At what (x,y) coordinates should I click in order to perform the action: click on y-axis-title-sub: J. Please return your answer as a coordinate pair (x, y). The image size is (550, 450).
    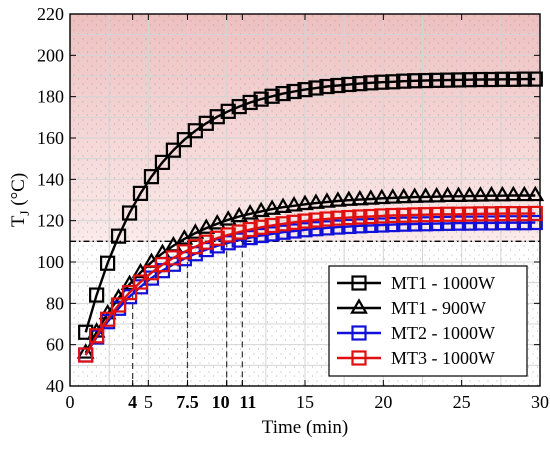
    Looking at the image, I should click on (24, 213).